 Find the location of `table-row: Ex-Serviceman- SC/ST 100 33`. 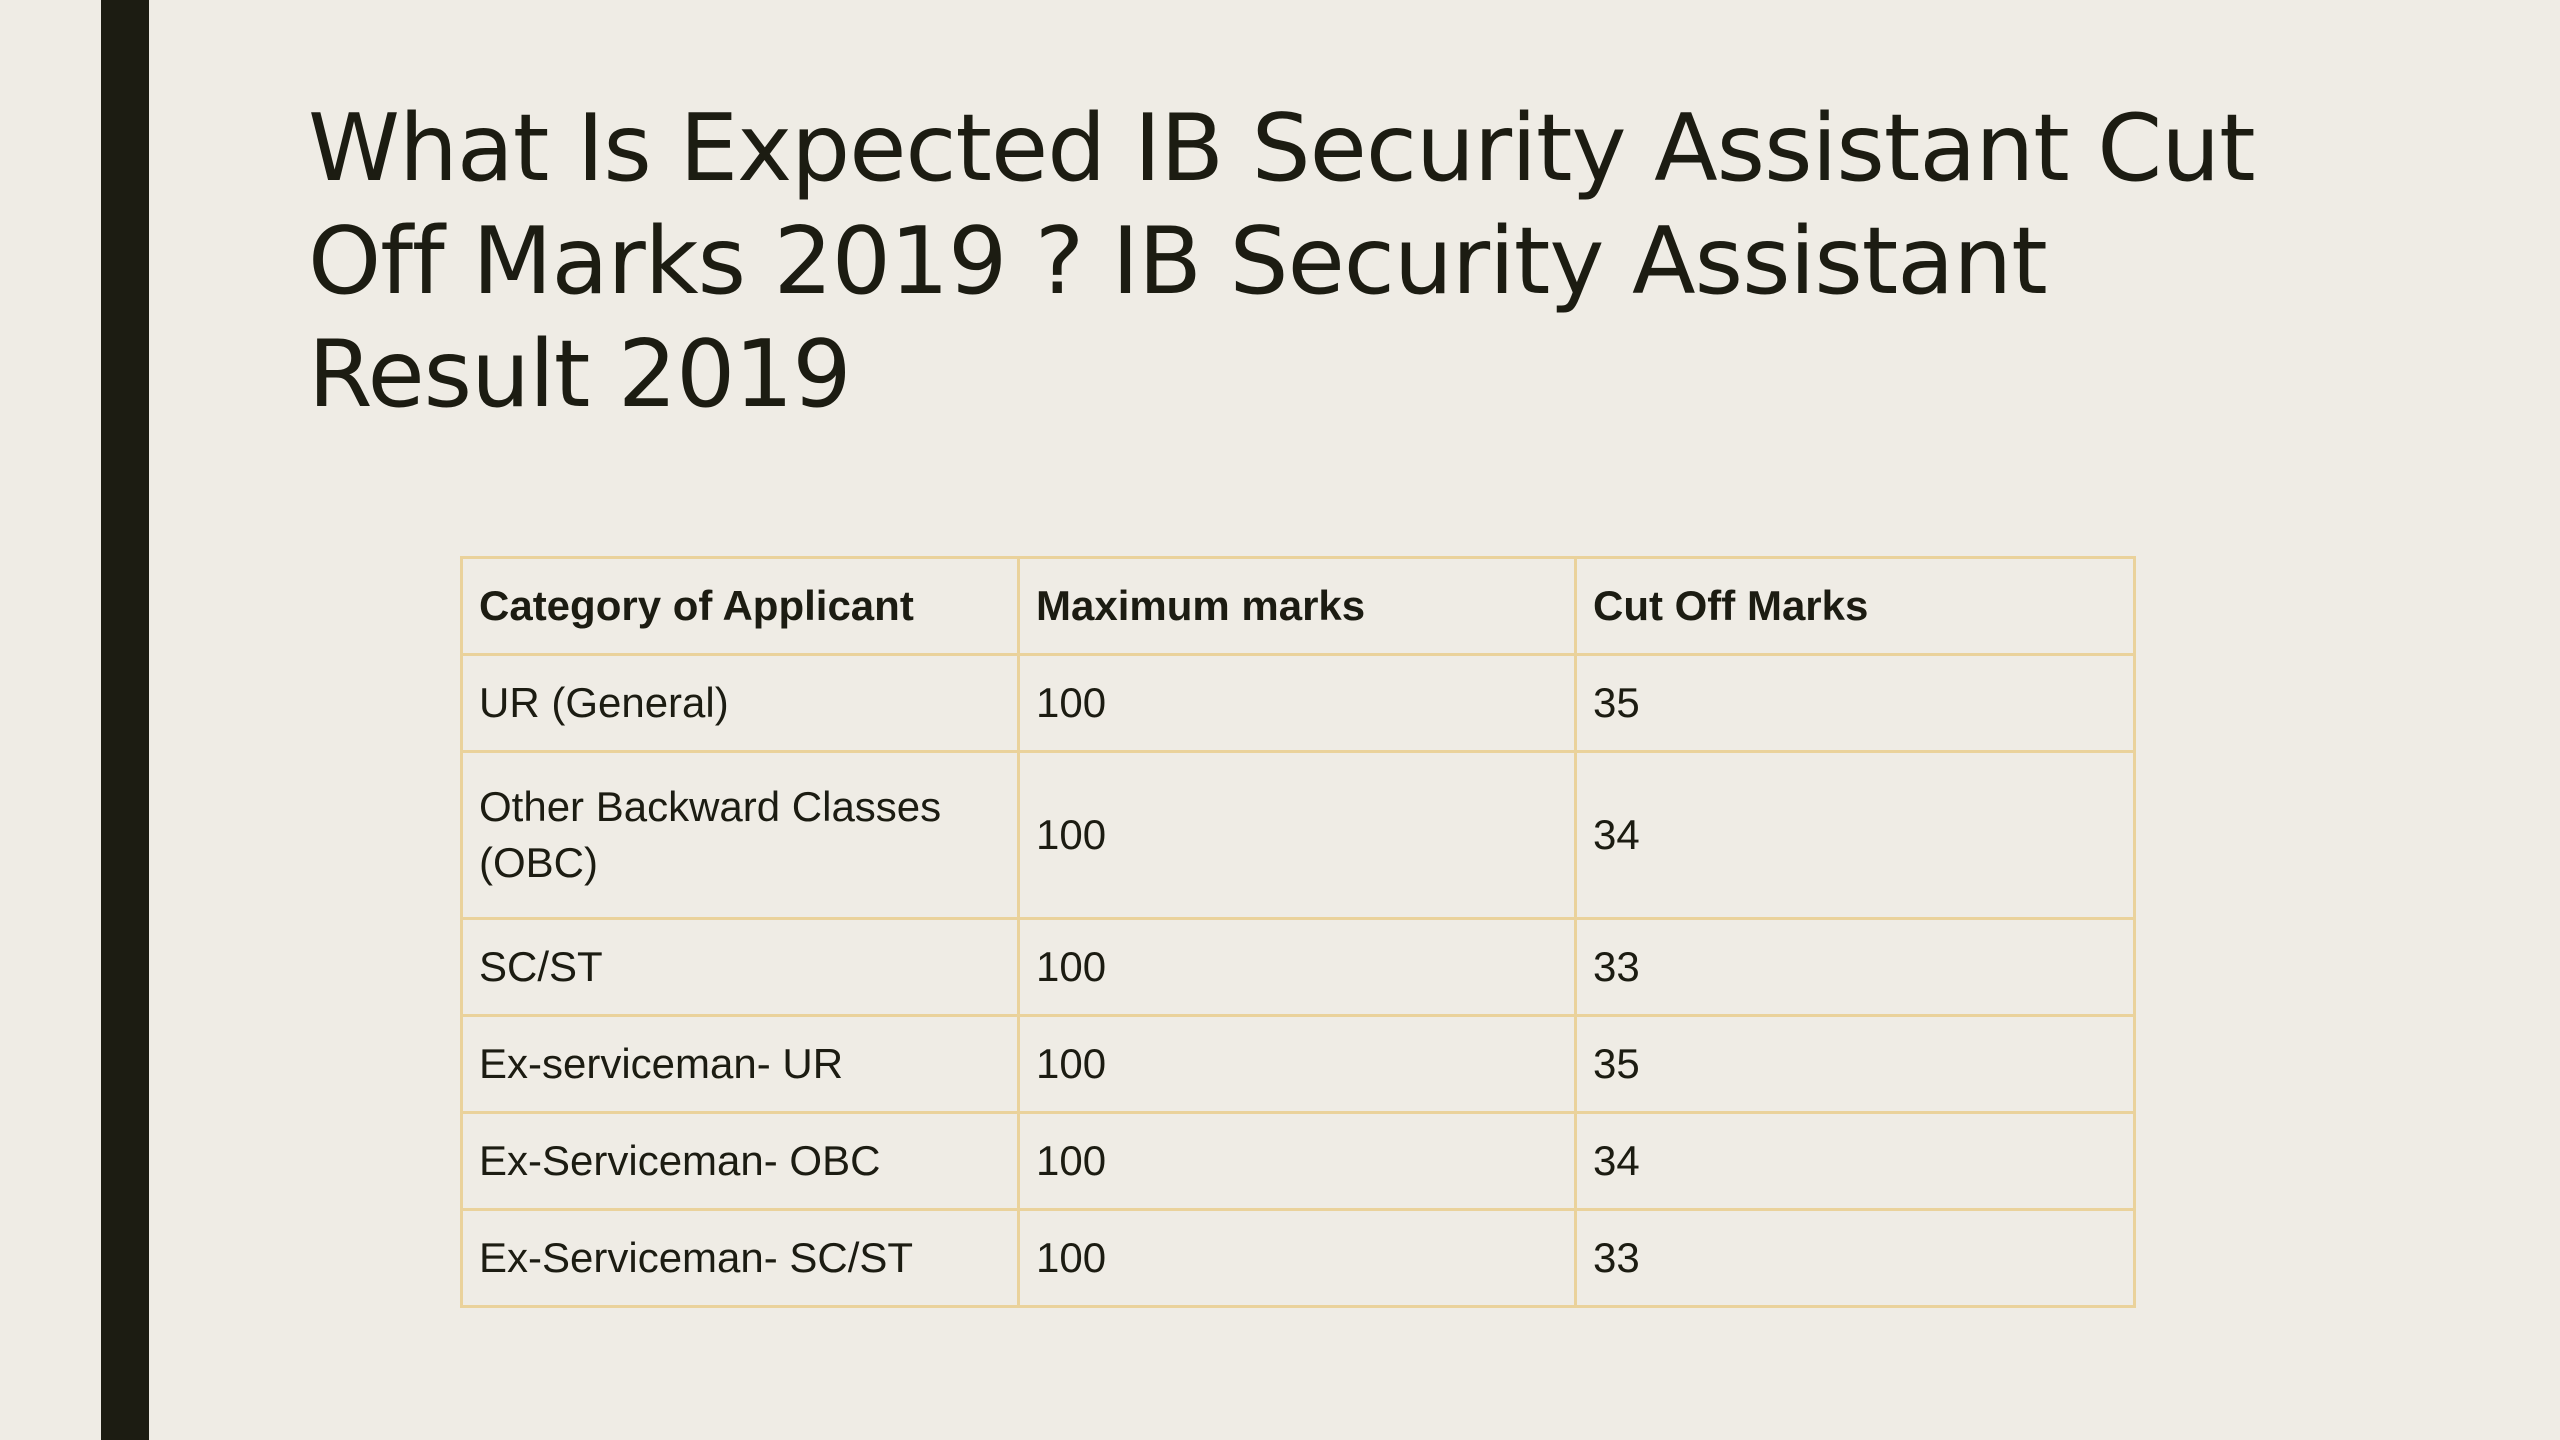

table-row: Ex-Serviceman- SC/ST 100 33 is located at coordinates (1298, 1258).